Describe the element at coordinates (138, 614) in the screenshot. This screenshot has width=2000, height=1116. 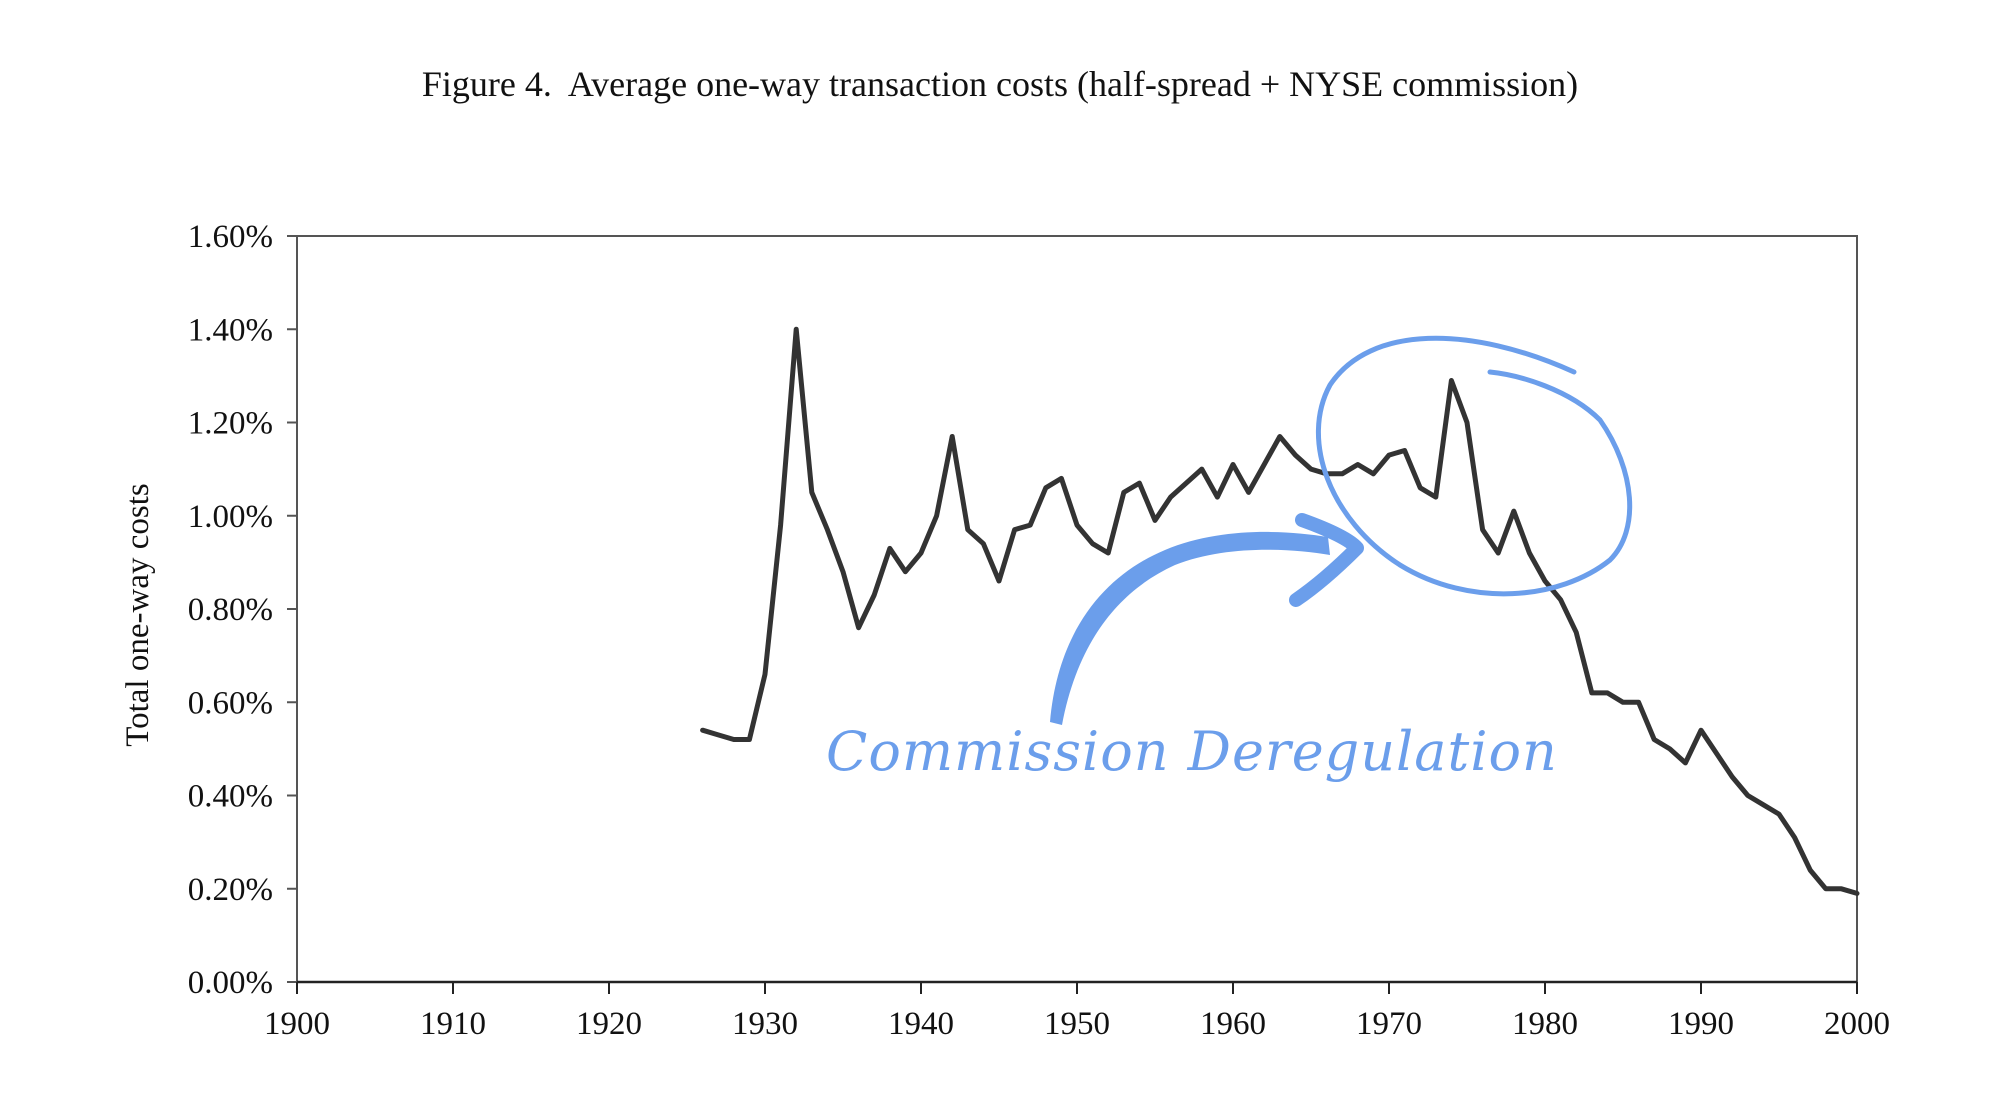
I see `y-axis-label: Total one-way costs` at that location.